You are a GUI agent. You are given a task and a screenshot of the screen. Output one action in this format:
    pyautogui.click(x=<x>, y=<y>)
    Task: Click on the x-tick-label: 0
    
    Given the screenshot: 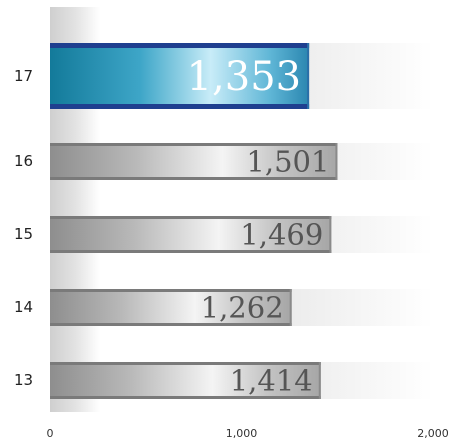 What is the action you would take?
    pyautogui.click(x=50, y=433)
    